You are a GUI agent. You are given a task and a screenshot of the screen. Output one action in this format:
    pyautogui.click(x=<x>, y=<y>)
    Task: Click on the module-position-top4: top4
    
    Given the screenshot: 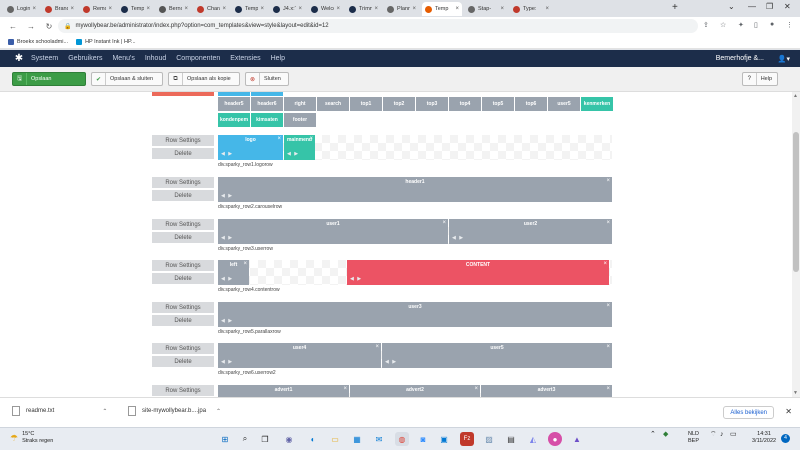 What is the action you would take?
    pyautogui.click(x=465, y=104)
    